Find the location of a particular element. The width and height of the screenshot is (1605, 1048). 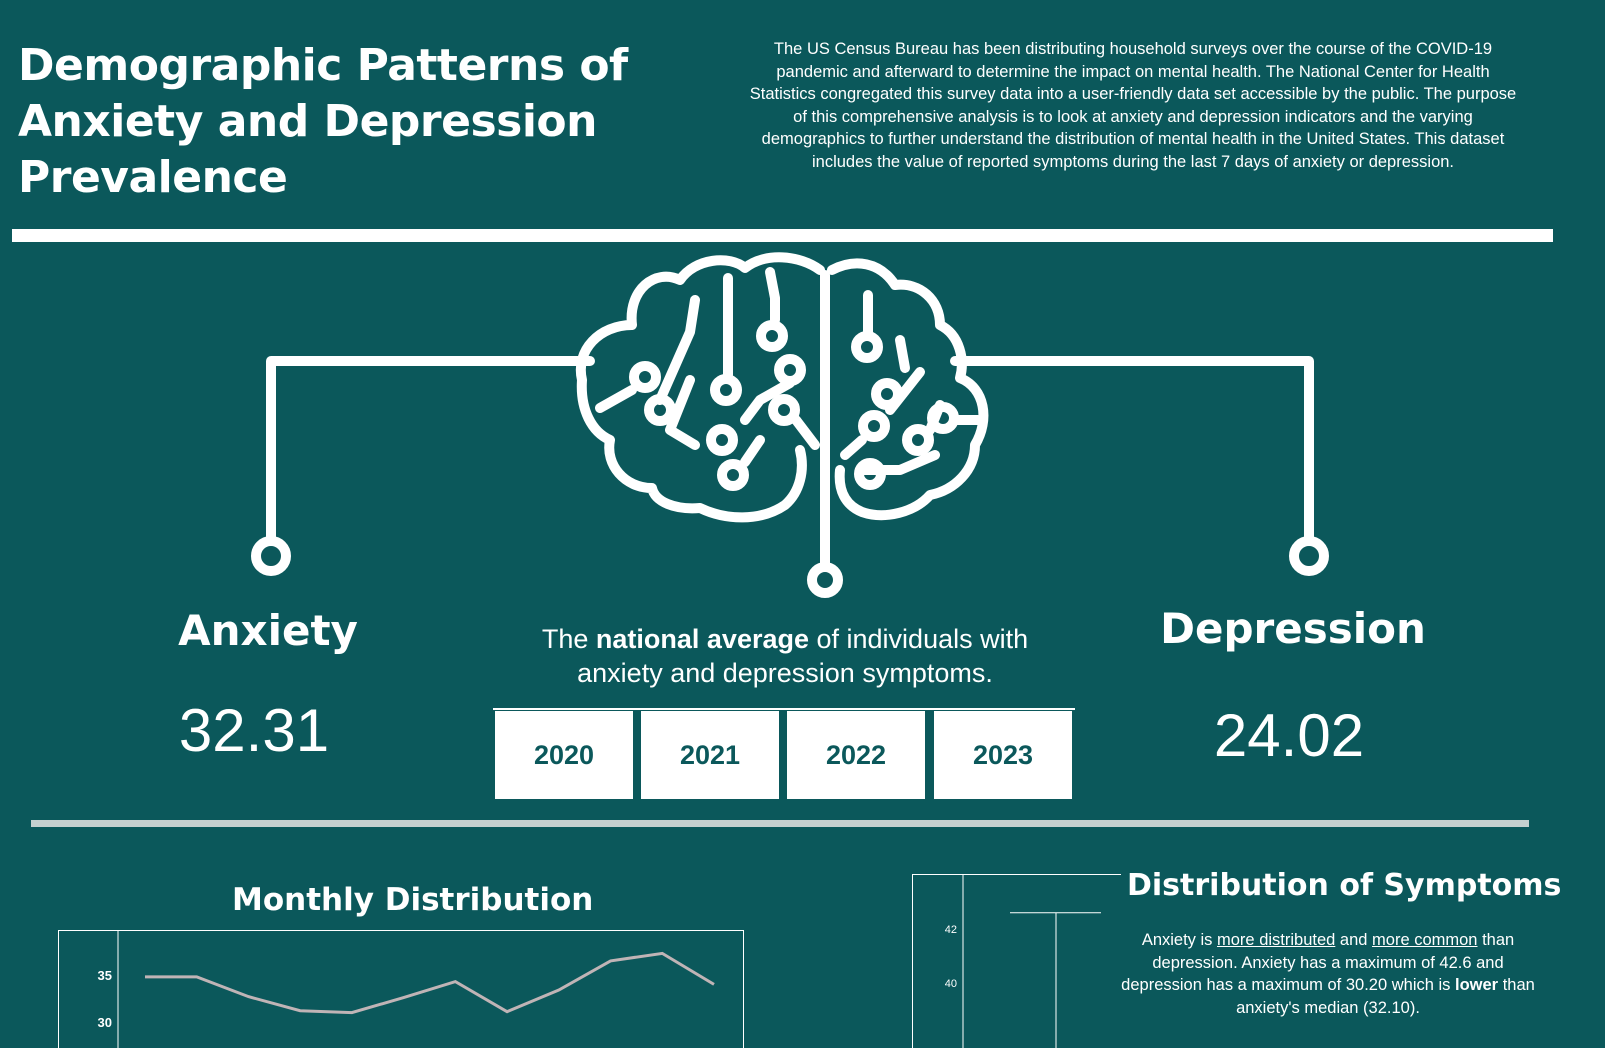

dist-bold: lower is located at coordinates (1476, 985).